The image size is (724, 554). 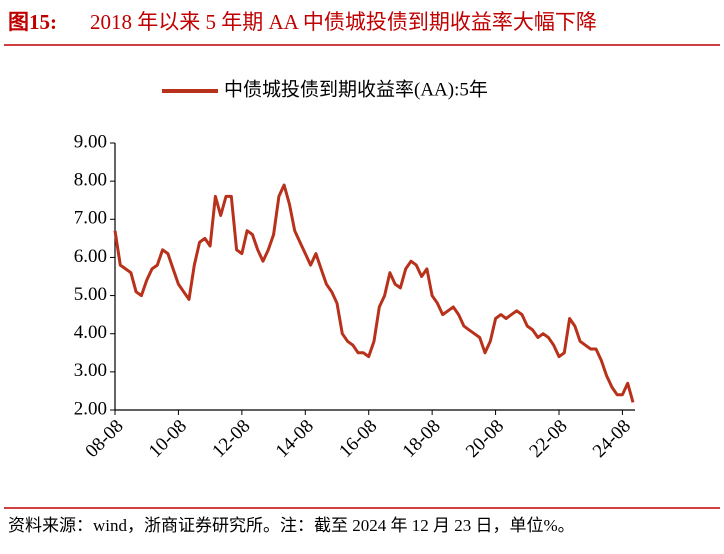 What do you see at coordinates (422, 439) in the screenshot?
I see `x-tick-label: 18-08` at bounding box center [422, 439].